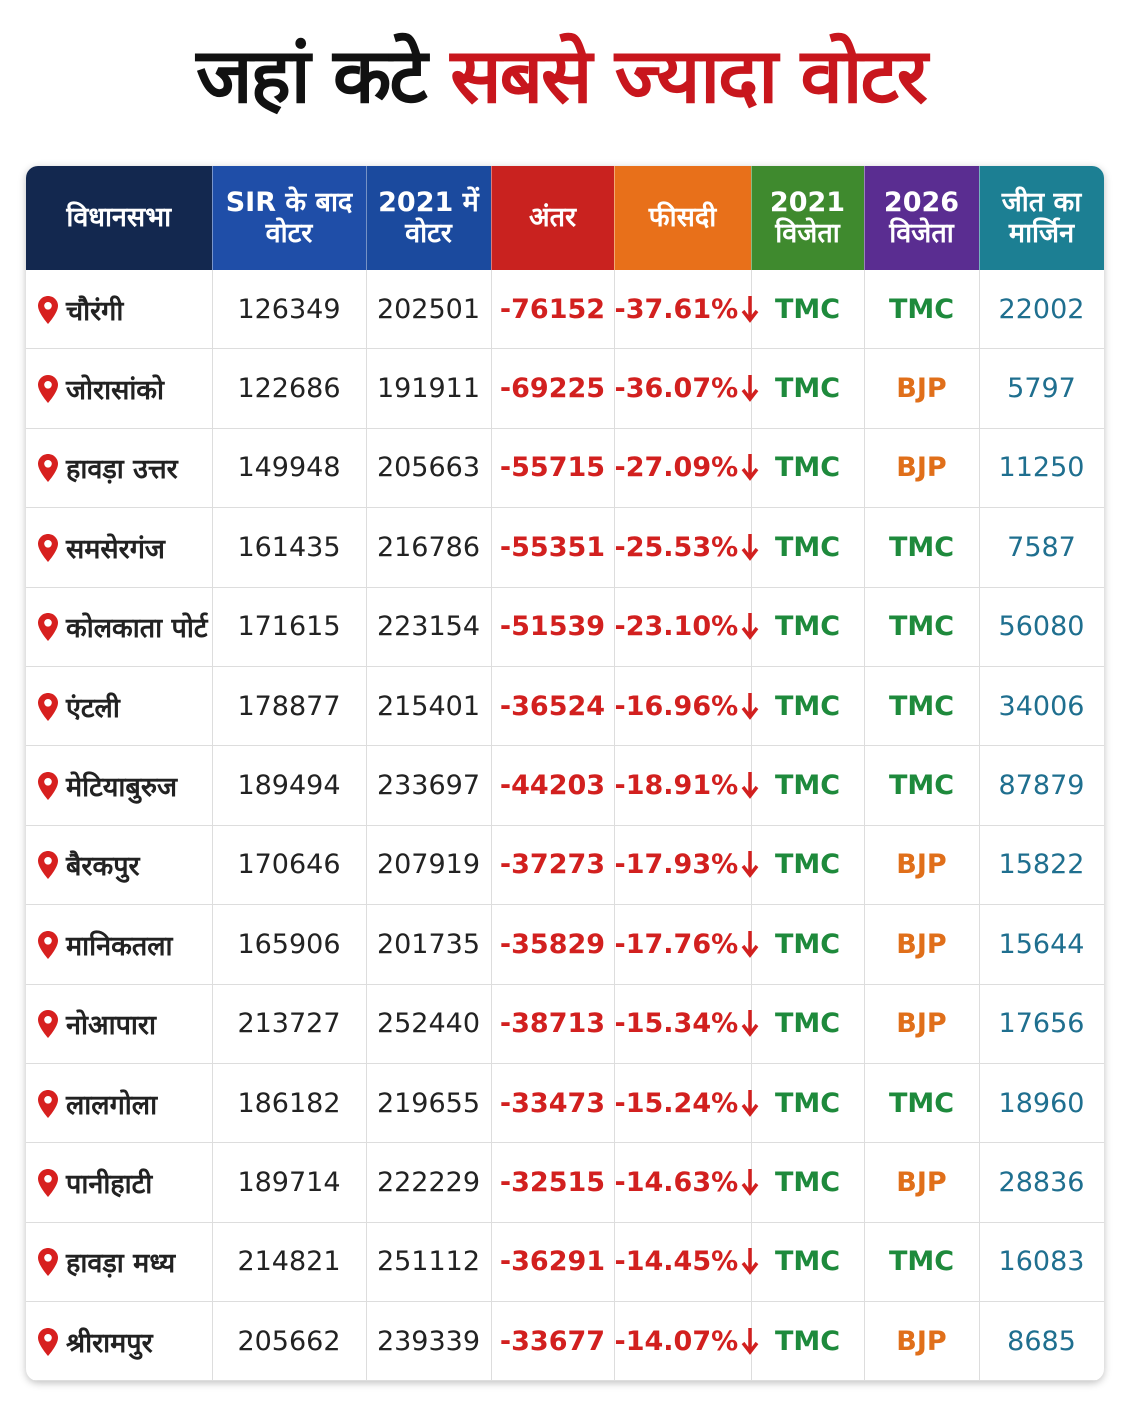 This screenshot has height=1402, width=1122. I want to click on table-cell: 178877, so click(289, 706).